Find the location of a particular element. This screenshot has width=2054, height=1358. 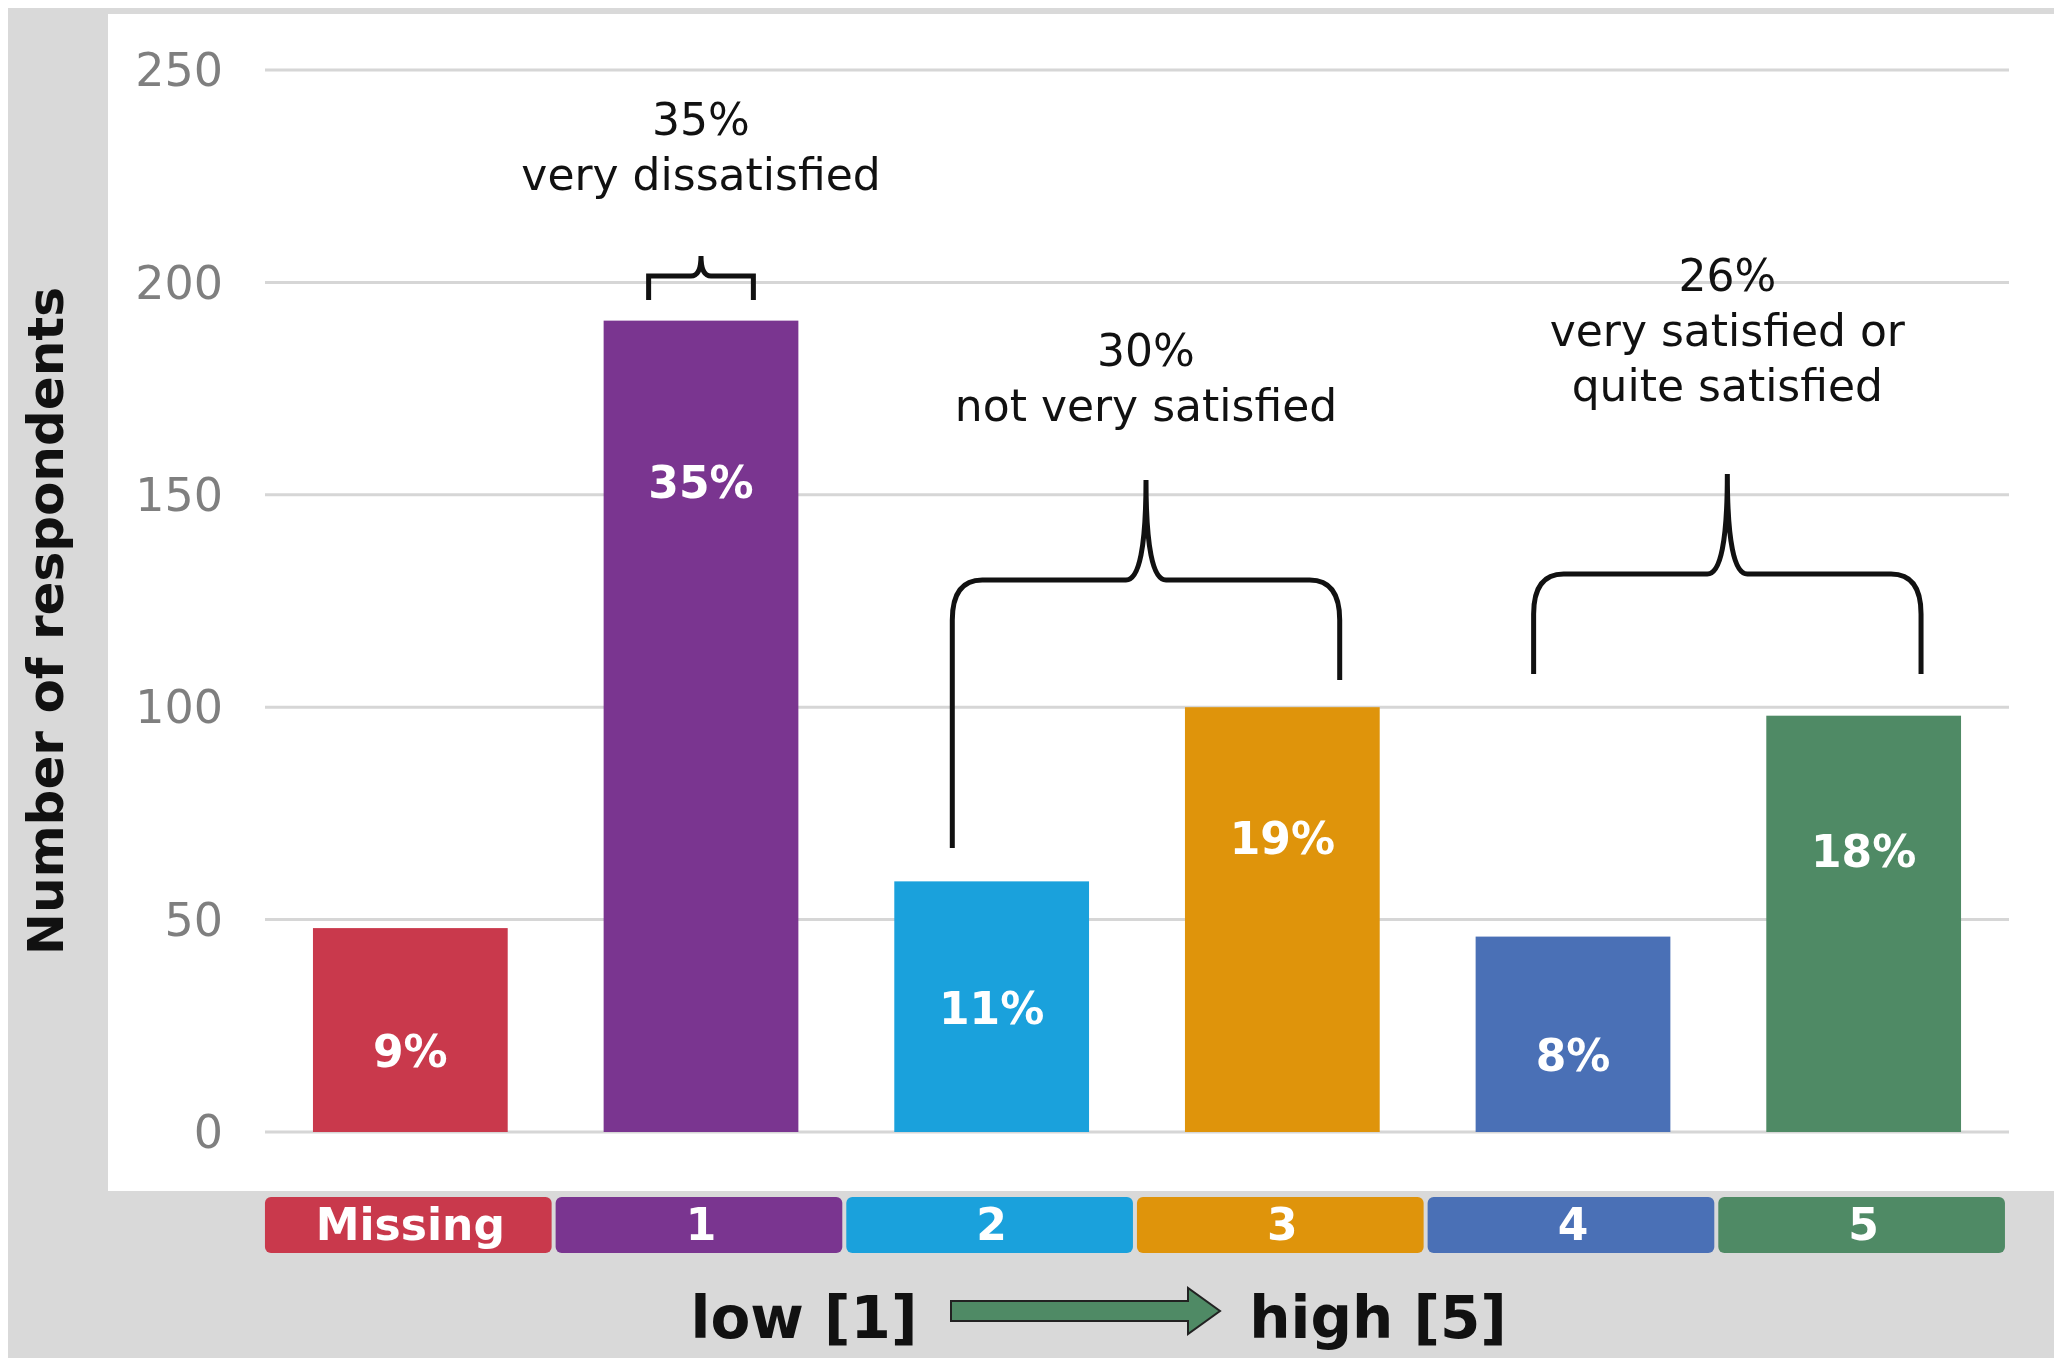

x-tick-label: 2 is located at coordinates (991, 1225).